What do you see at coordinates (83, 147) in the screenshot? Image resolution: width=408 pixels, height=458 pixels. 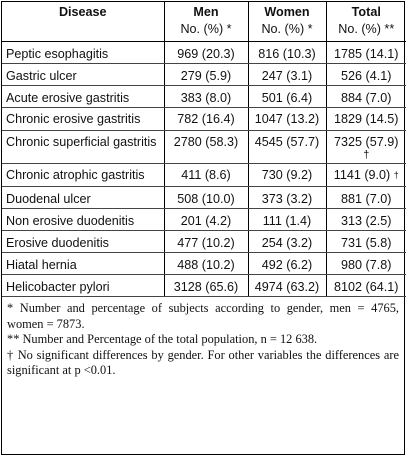 I see `cell-disease: Chronic superficial gastritis` at bounding box center [83, 147].